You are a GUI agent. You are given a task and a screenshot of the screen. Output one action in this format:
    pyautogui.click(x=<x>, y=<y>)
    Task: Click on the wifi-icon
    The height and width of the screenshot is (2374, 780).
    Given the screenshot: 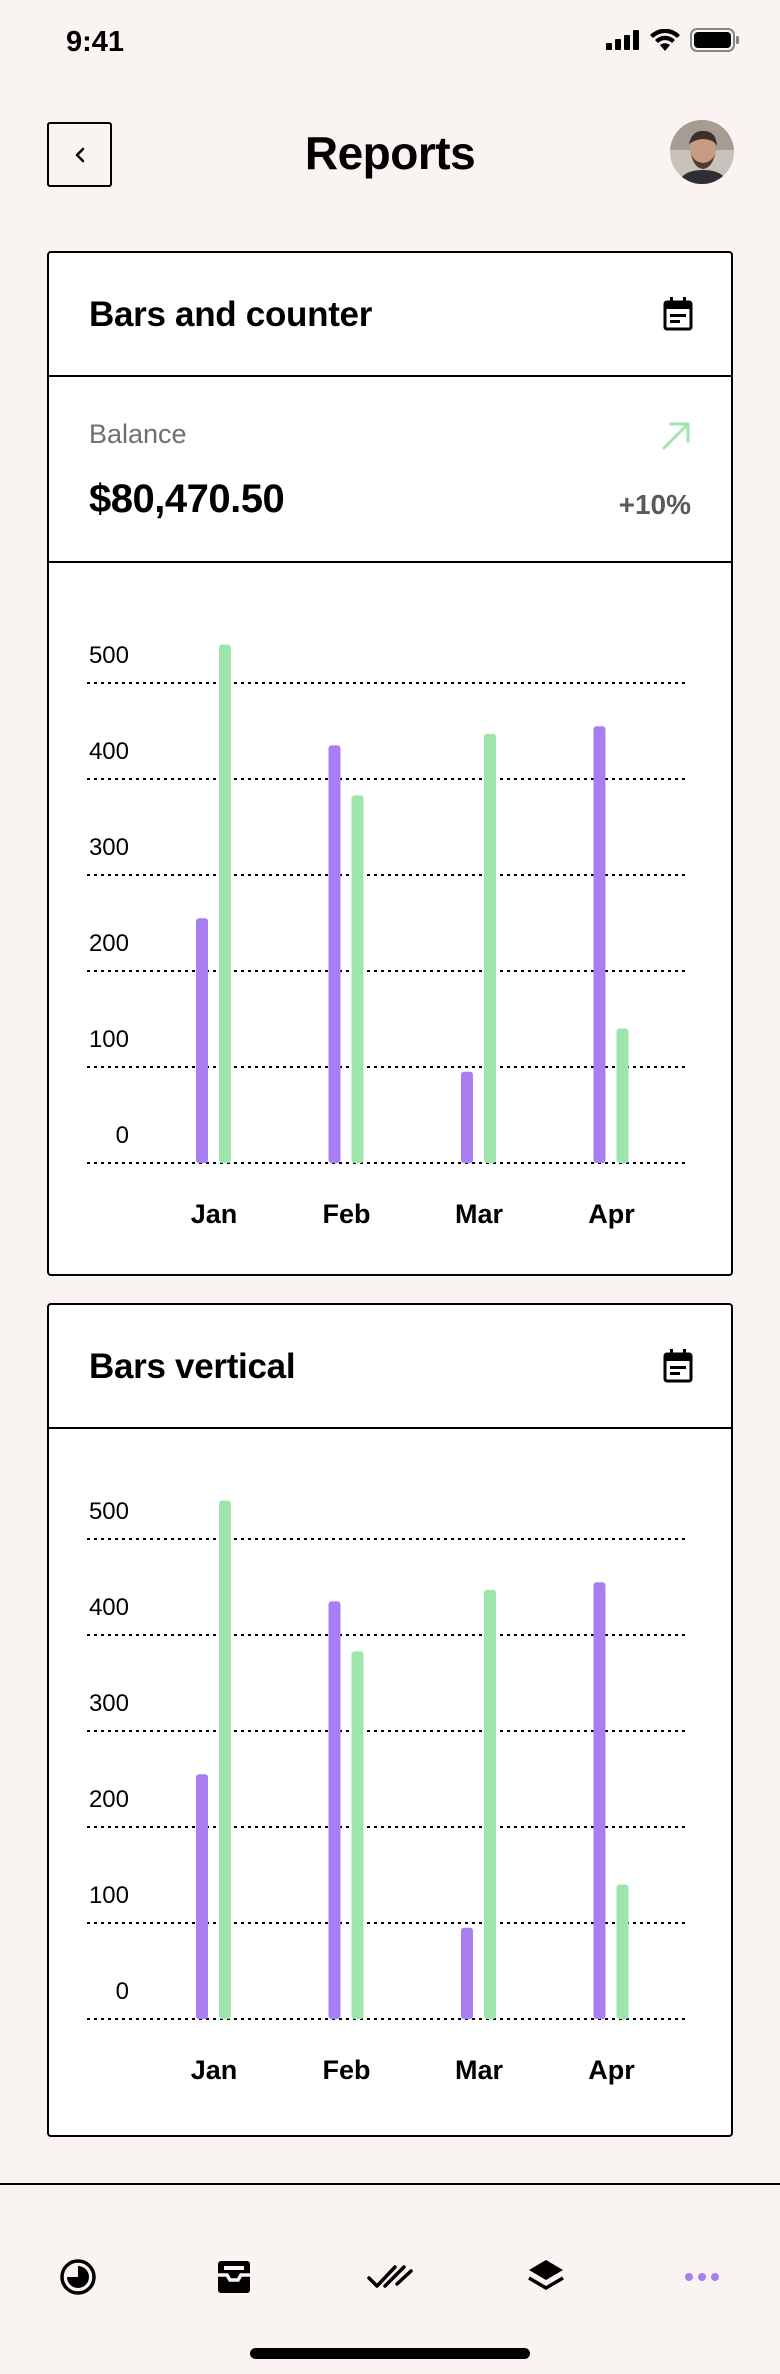 What is the action you would take?
    pyautogui.click(x=665, y=40)
    